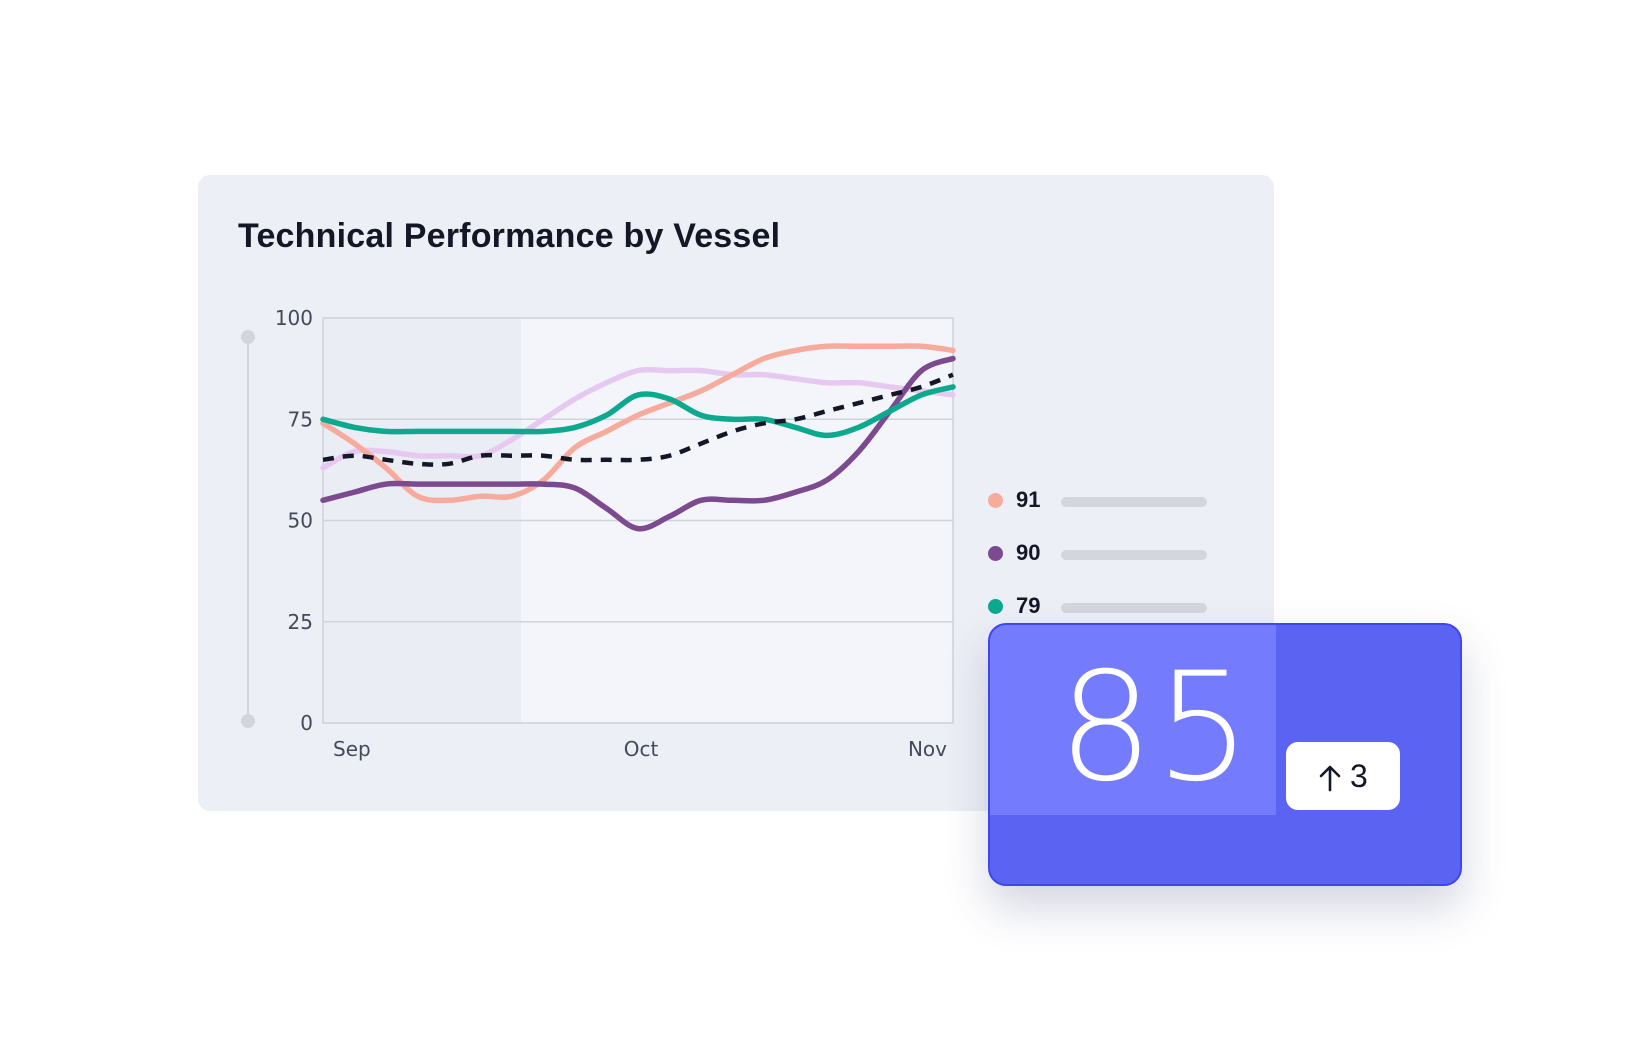 This screenshot has height=1064, width=1640. I want to click on legend-value: 91, so click(1028, 499).